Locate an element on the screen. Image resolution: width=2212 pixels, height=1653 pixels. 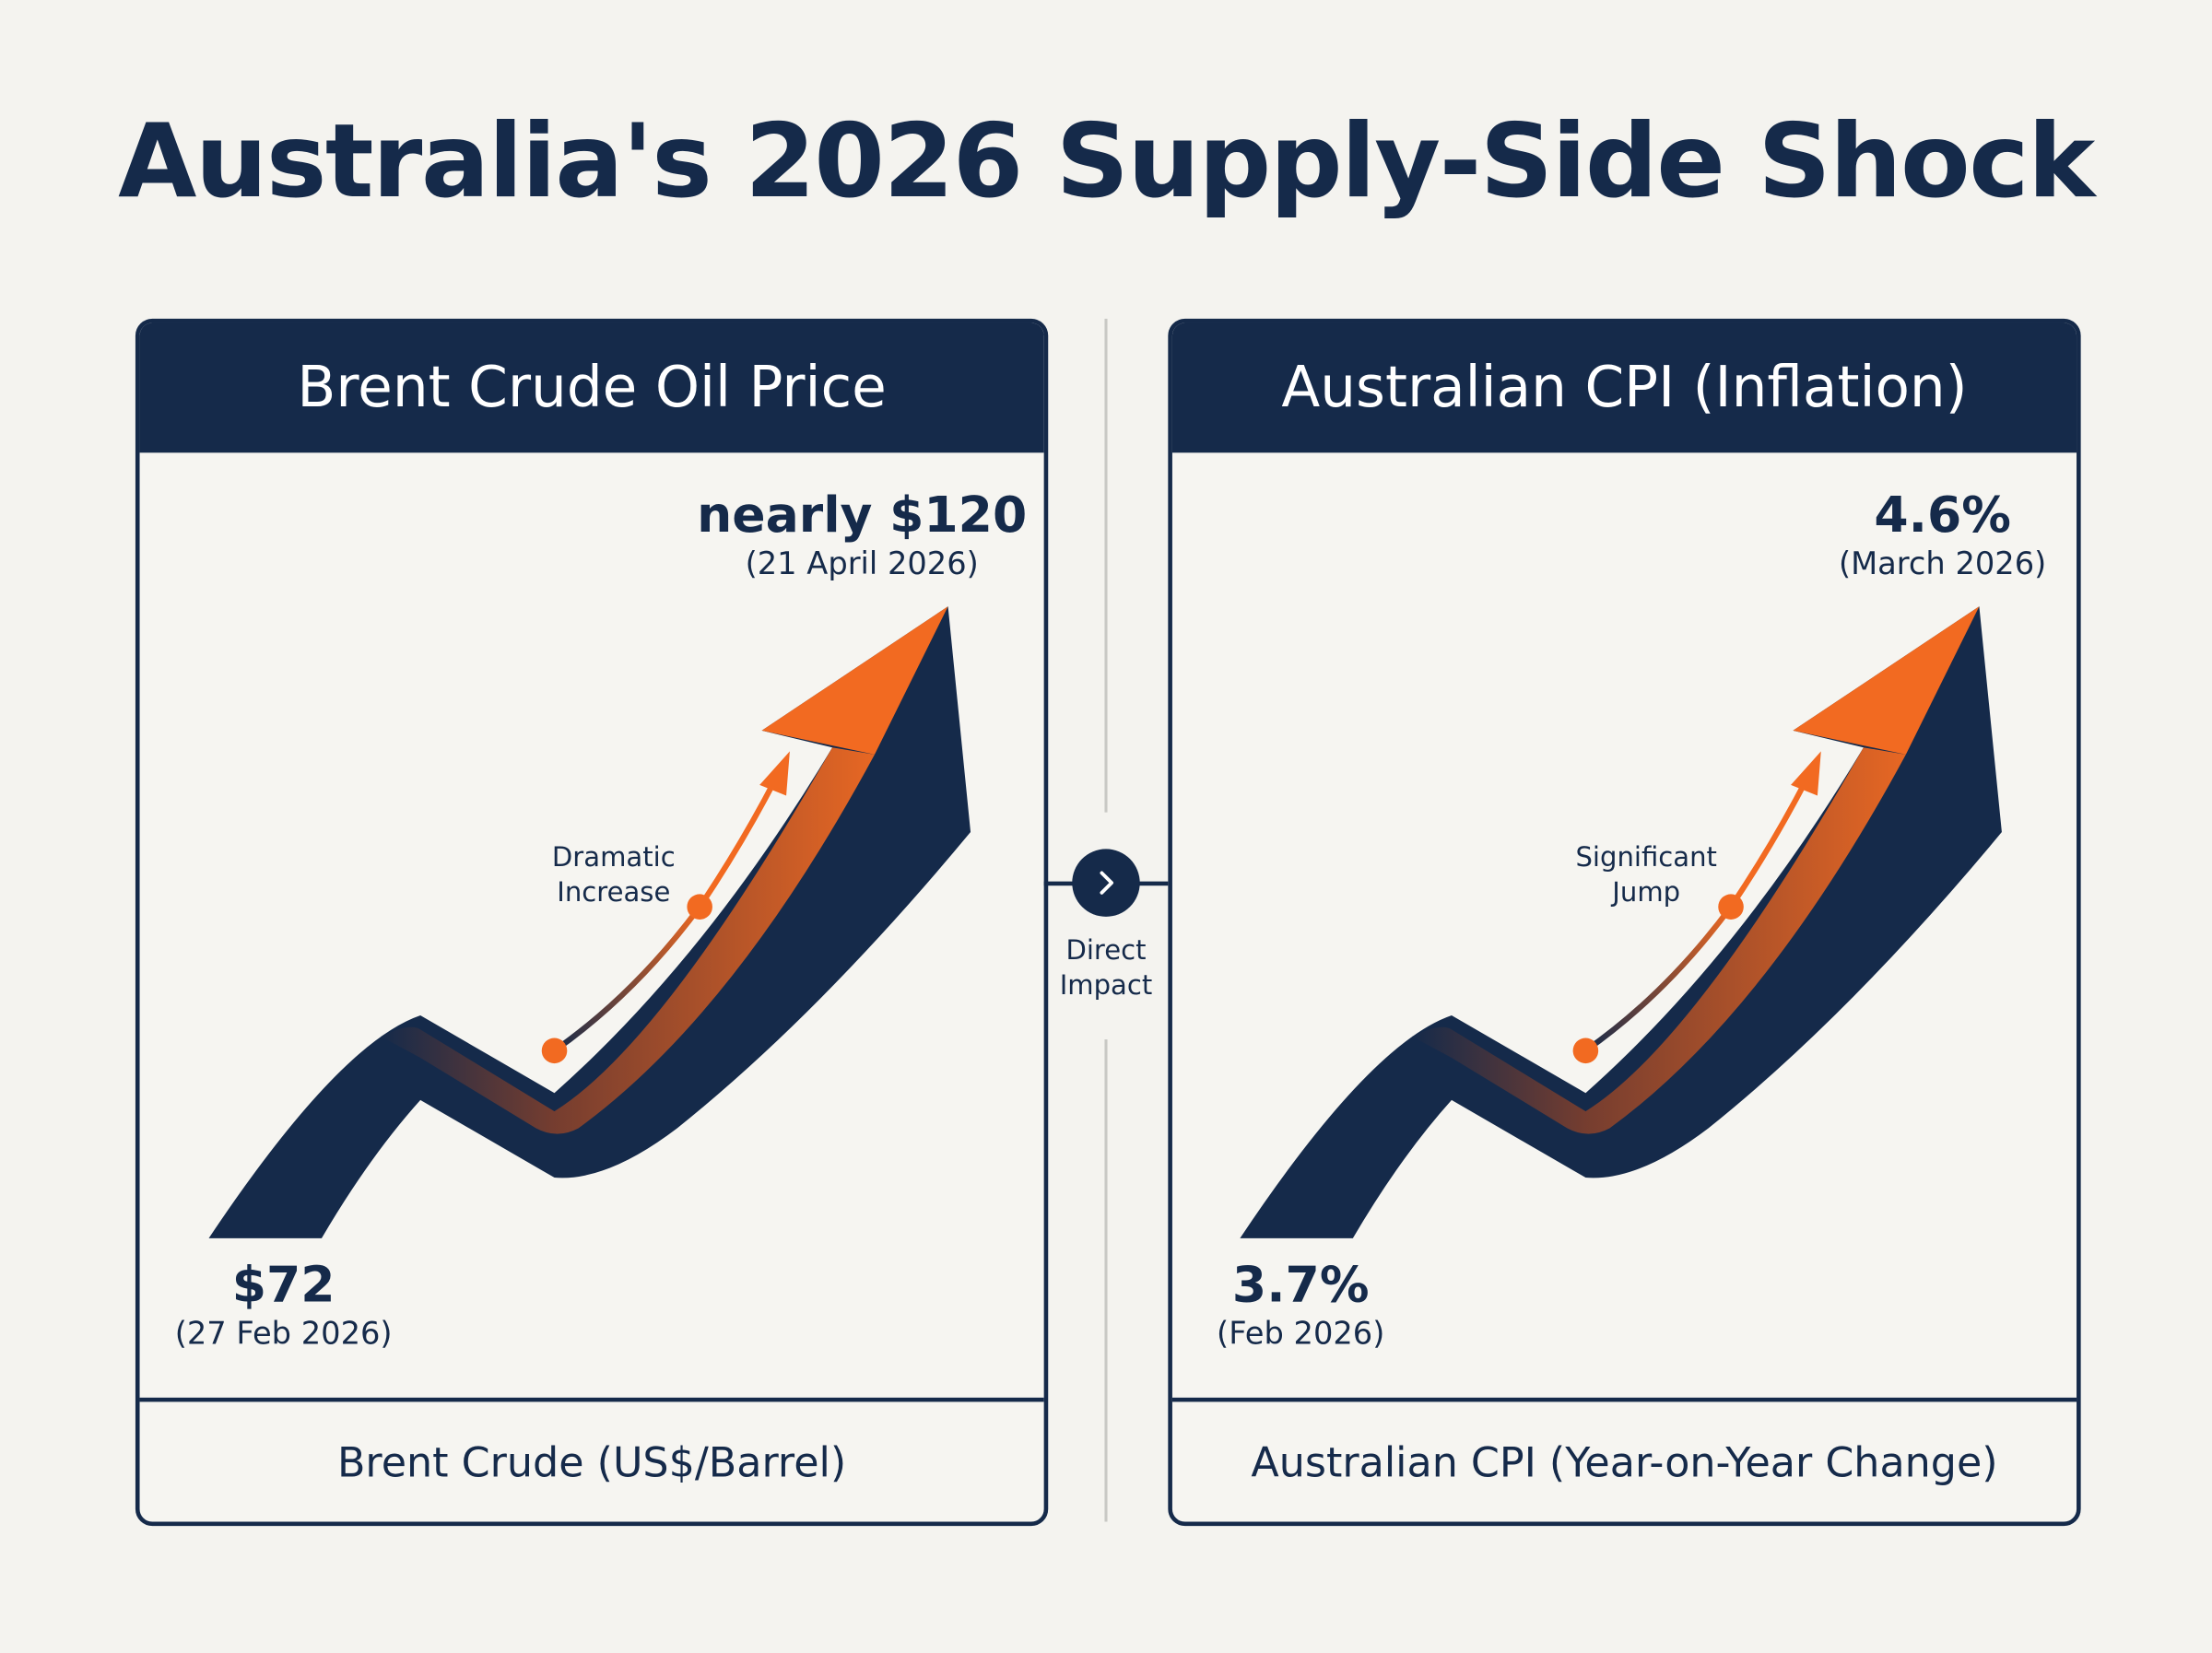
cpi-annotation: Significant Jump is located at coordinates (1645, 875).